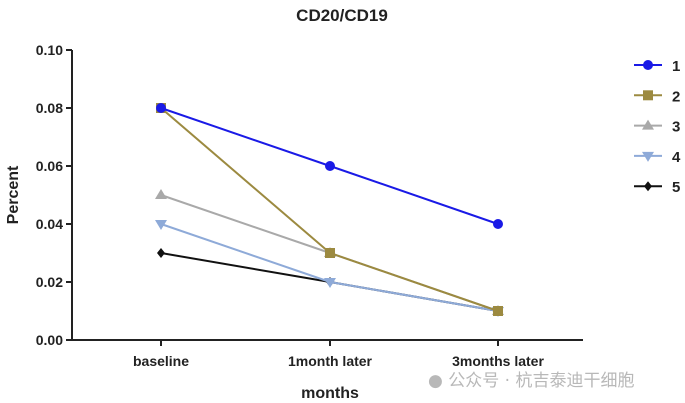  What do you see at coordinates (330, 393) in the screenshot?
I see `x-axis-label: months` at bounding box center [330, 393].